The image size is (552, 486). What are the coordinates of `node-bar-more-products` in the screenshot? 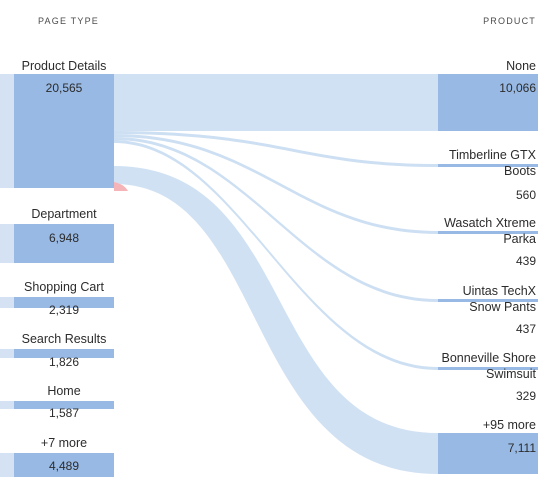 It's located at (488, 453).